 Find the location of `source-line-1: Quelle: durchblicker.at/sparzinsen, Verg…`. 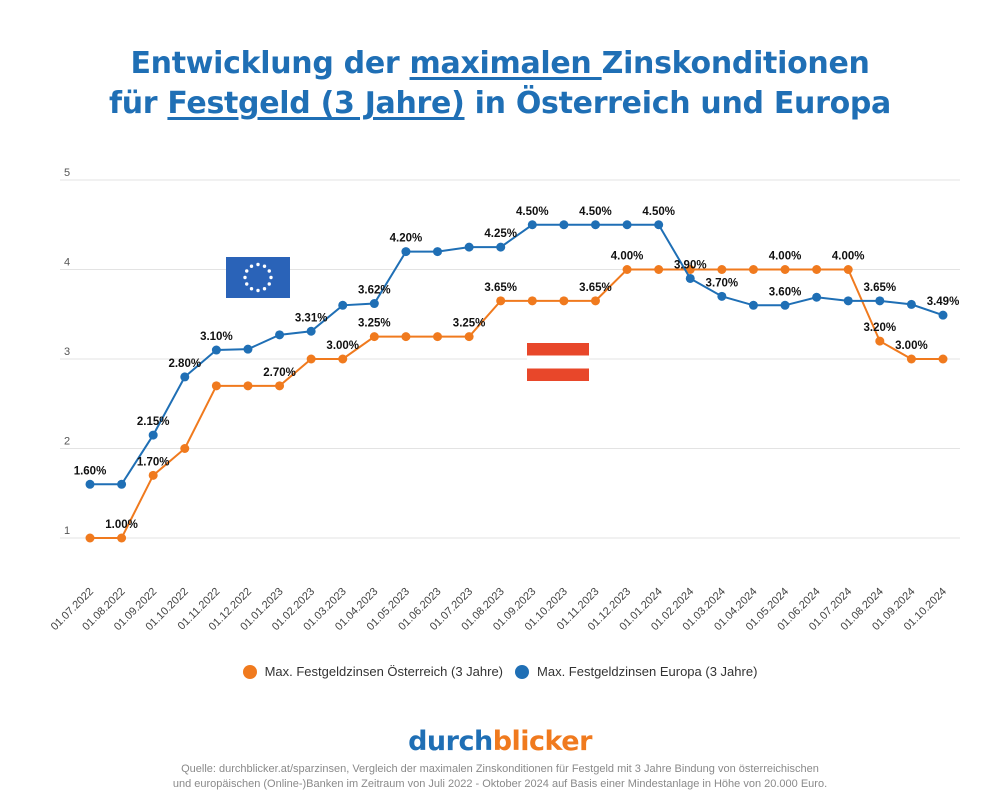

source-line-1: Quelle: durchblicker.at/sparzinsen, Verg… is located at coordinates (500, 769).